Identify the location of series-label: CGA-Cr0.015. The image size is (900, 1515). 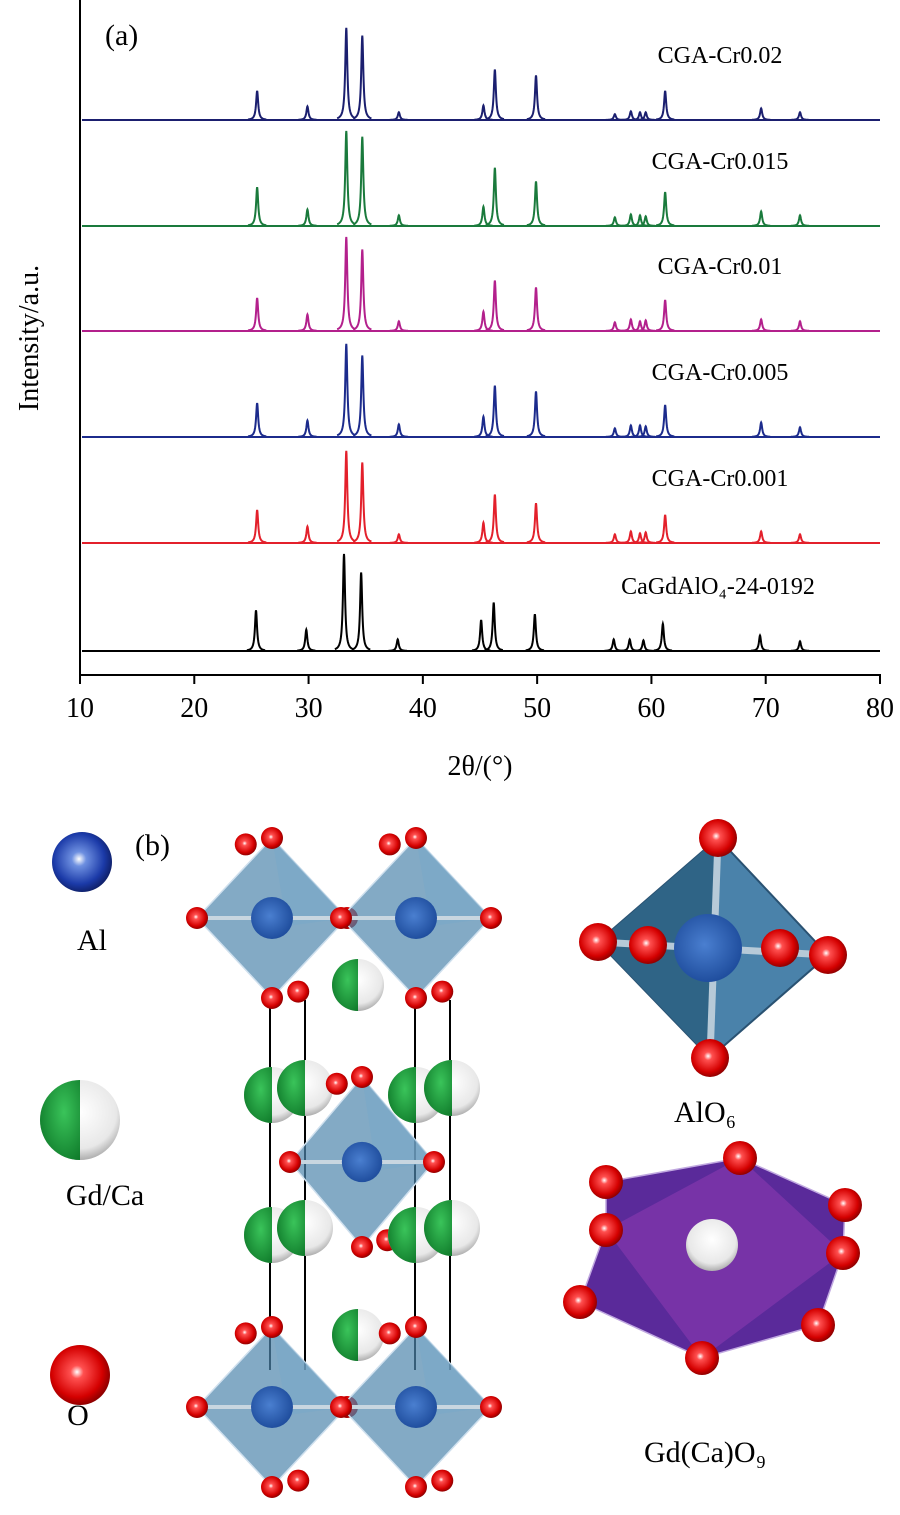
(720, 162).